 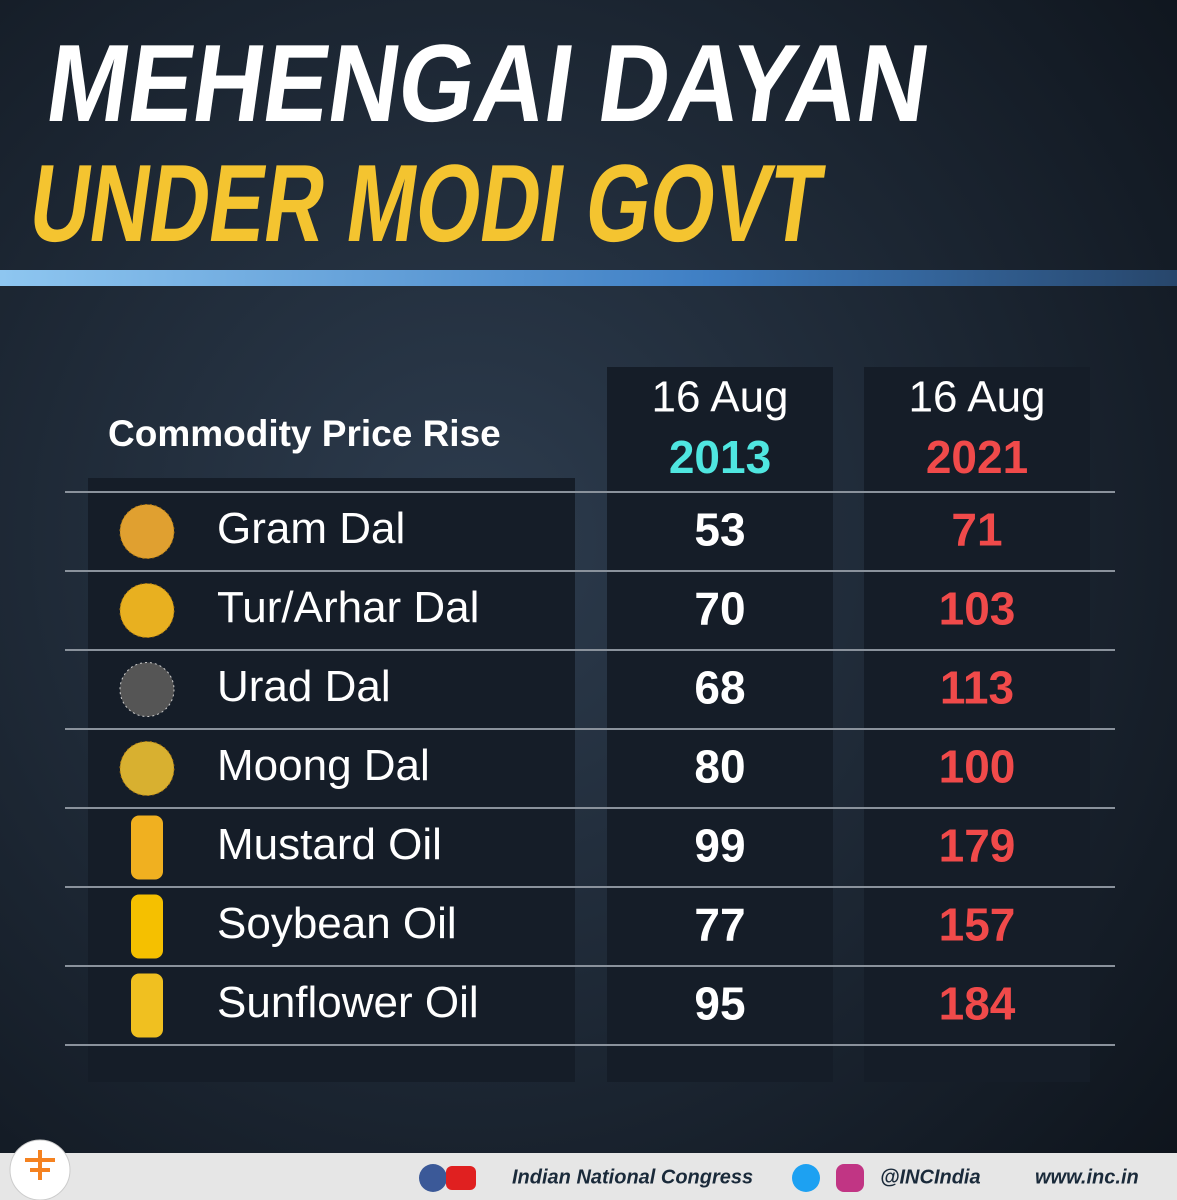 I want to click on facebook-icon, so click(x=433, y=1178).